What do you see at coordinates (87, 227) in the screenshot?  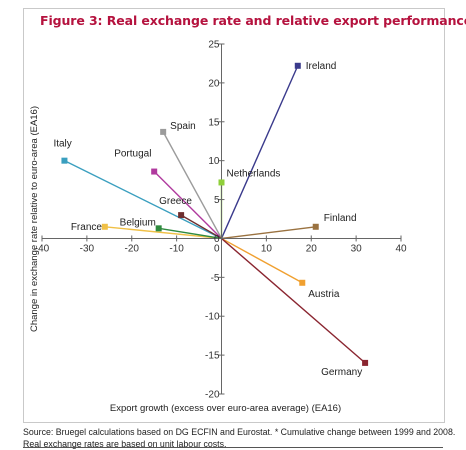 I see `point-label: France` at bounding box center [87, 227].